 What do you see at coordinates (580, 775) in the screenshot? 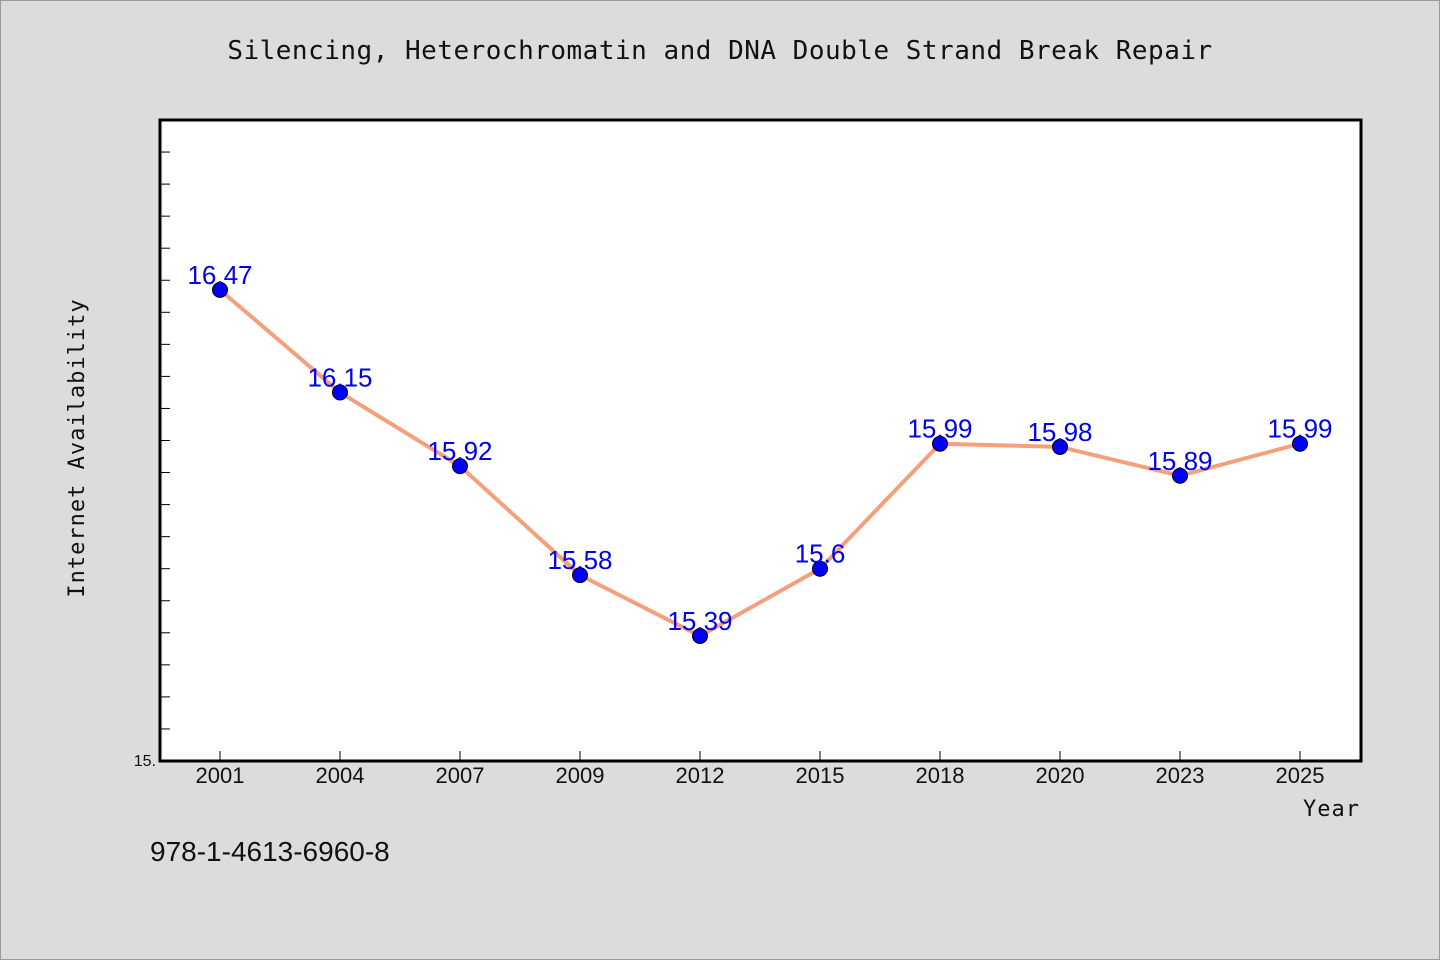
I see `x-axis-tick-label: 2009` at bounding box center [580, 775].